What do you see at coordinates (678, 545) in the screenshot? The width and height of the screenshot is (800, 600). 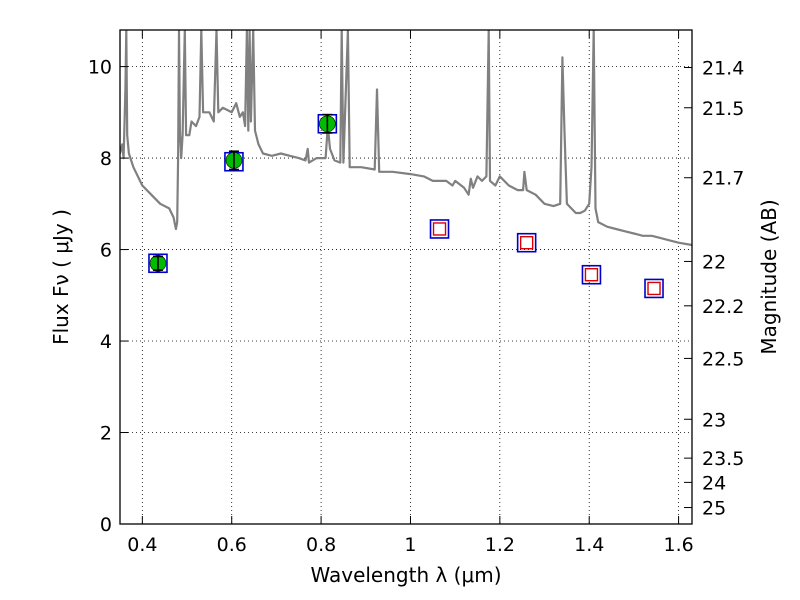 I see `x-tick-label: 1.6` at bounding box center [678, 545].